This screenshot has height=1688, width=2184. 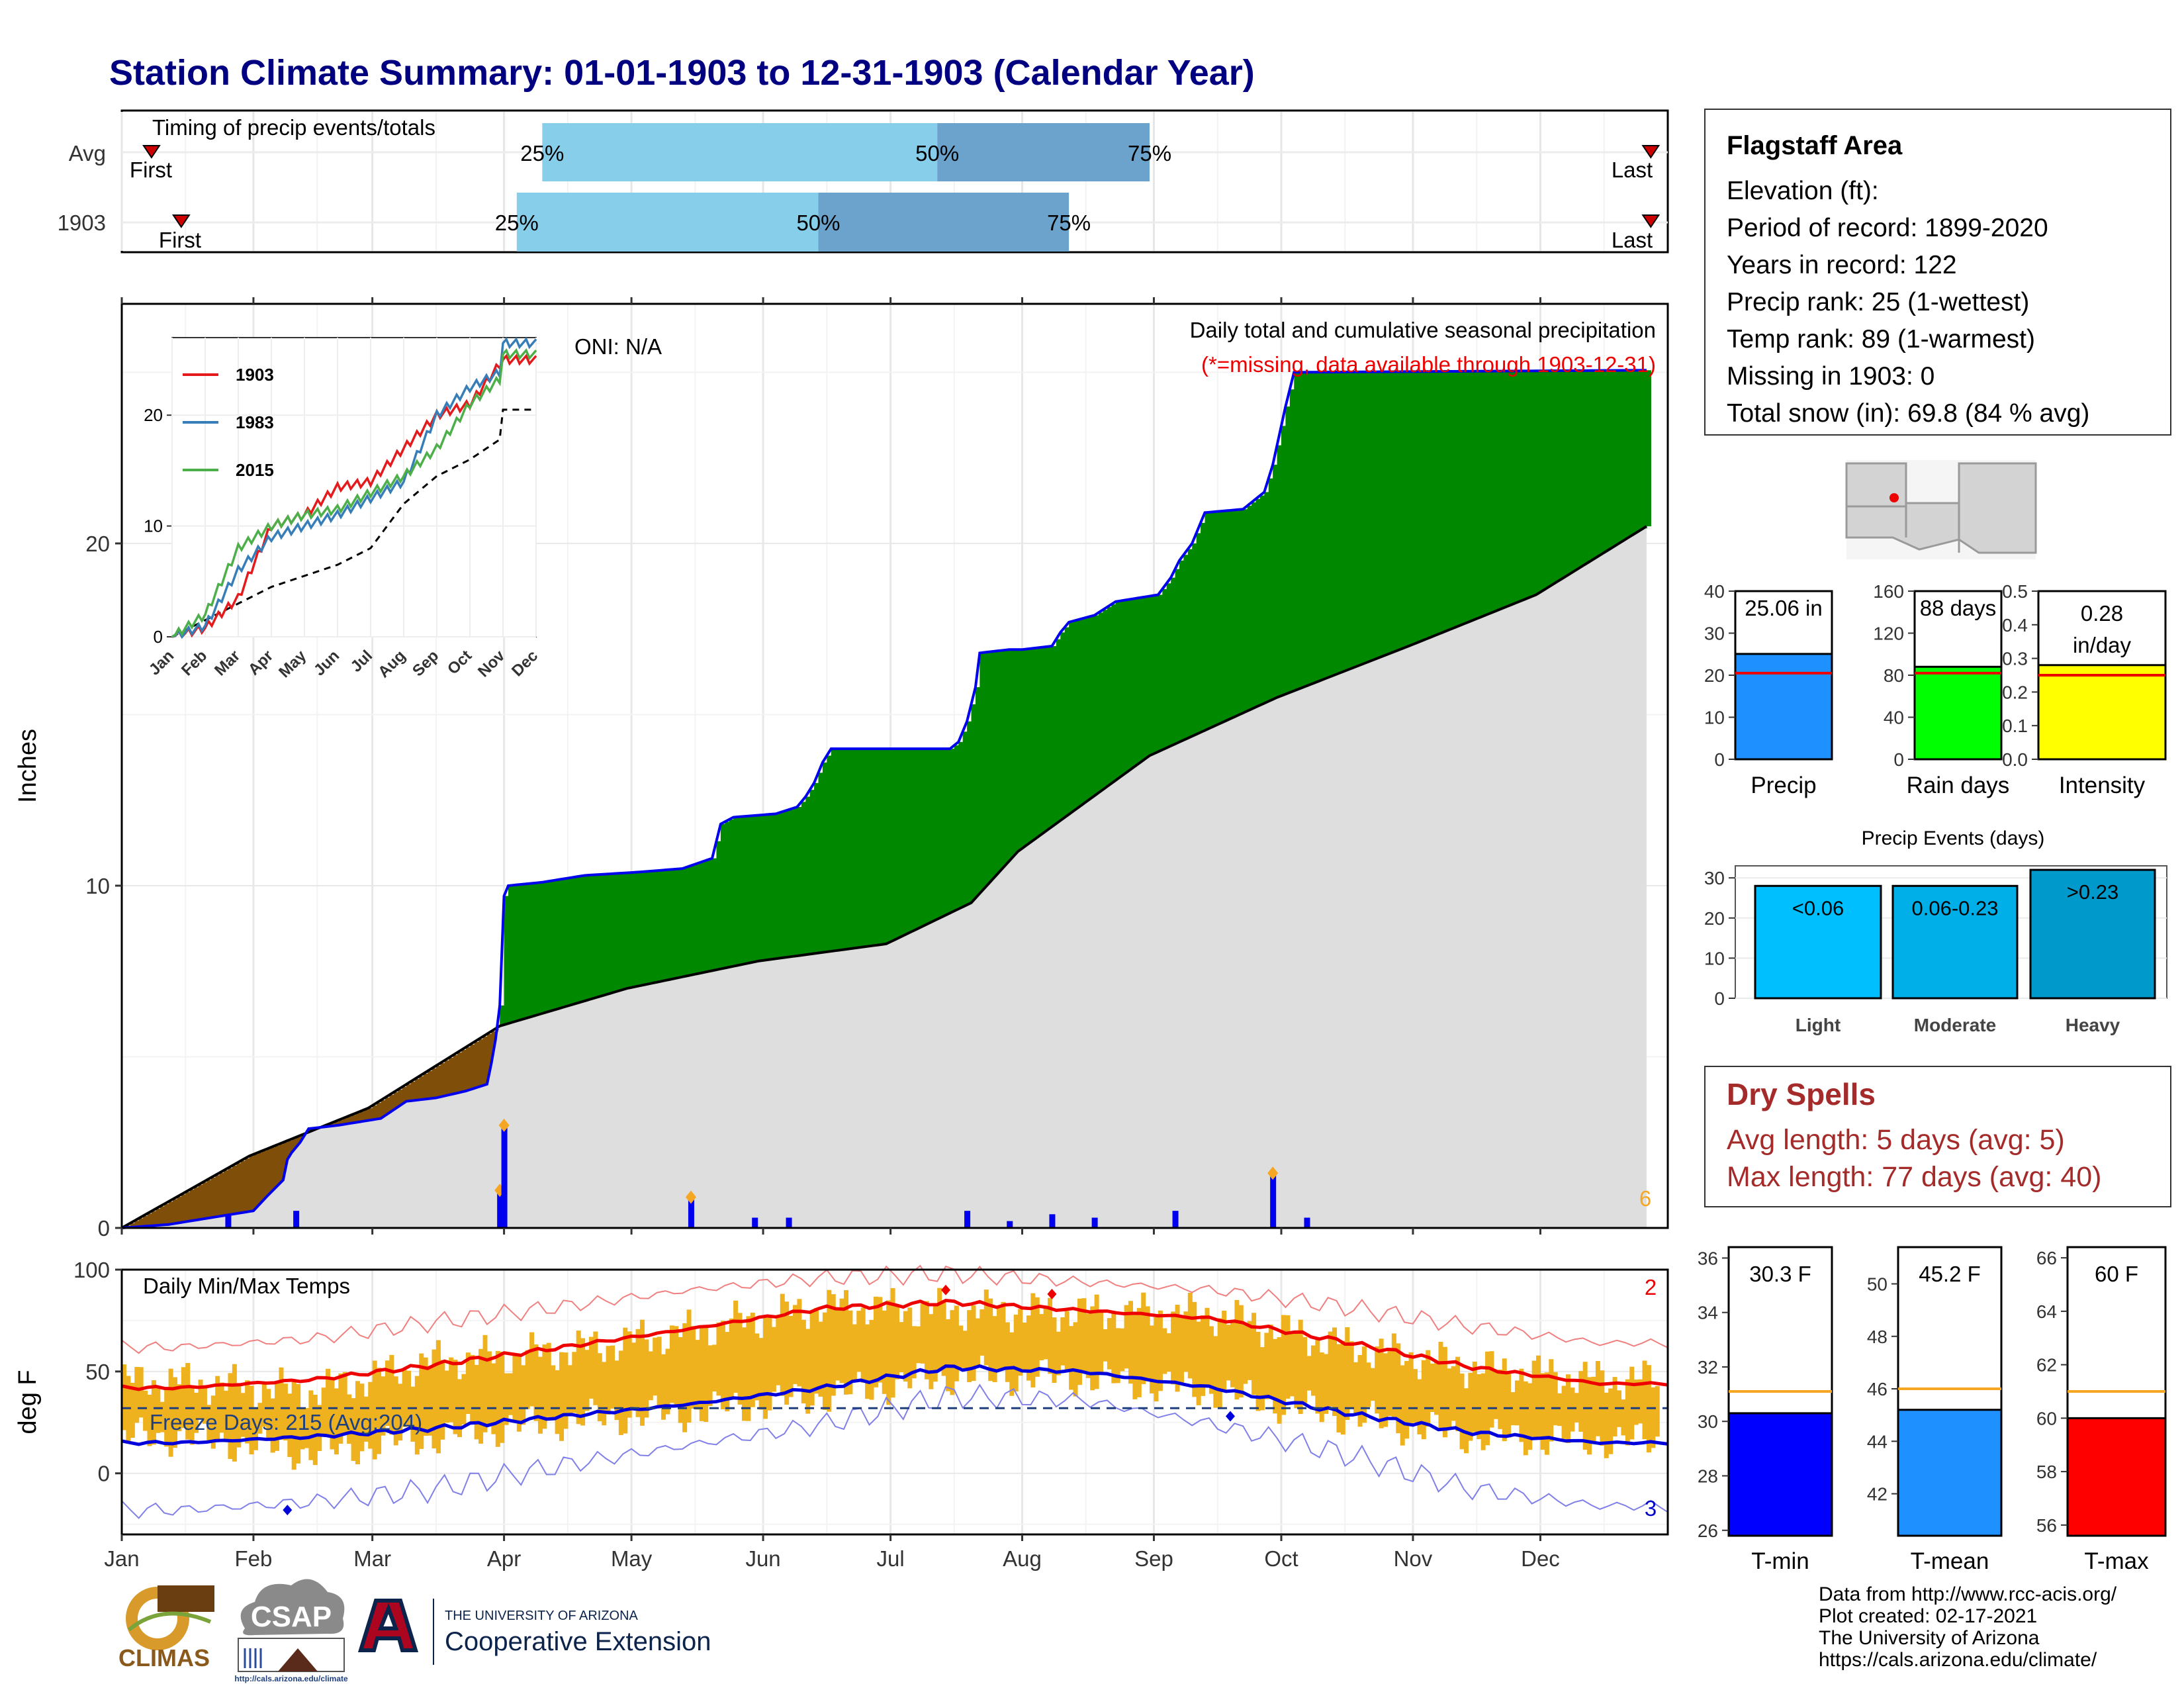 What do you see at coordinates (1632, 240) in the screenshot?
I see `last-label-year: Last` at bounding box center [1632, 240].